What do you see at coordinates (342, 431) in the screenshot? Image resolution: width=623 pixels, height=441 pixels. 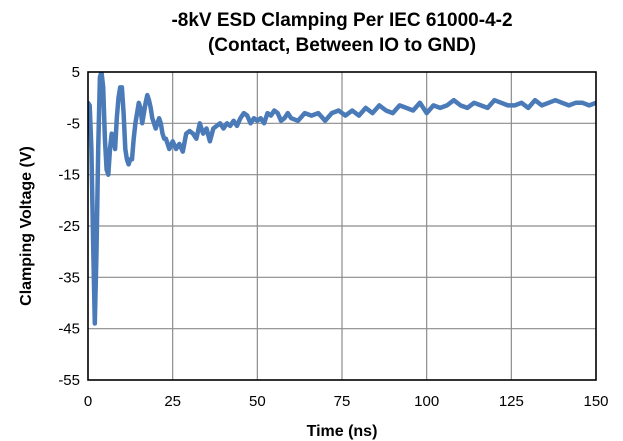 I see `x-axis-label: Time (ns)` at bounding box center [342, 431].